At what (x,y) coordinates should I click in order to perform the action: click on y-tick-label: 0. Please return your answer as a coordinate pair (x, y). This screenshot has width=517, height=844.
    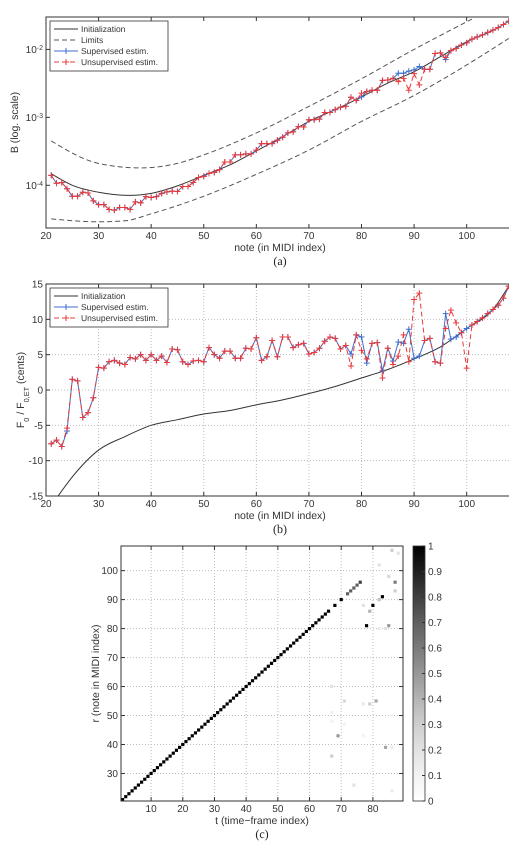
    Looking at the image, I should click on (40, 391).